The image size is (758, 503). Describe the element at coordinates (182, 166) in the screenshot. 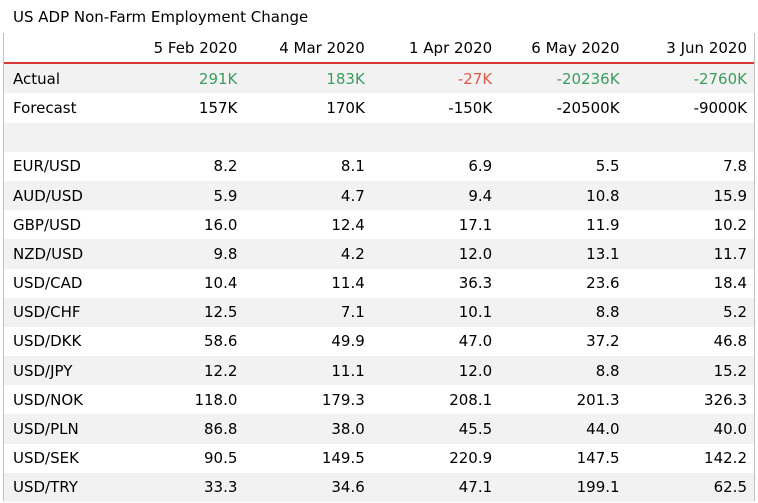

I see `pair-value: 8.2` at that location.